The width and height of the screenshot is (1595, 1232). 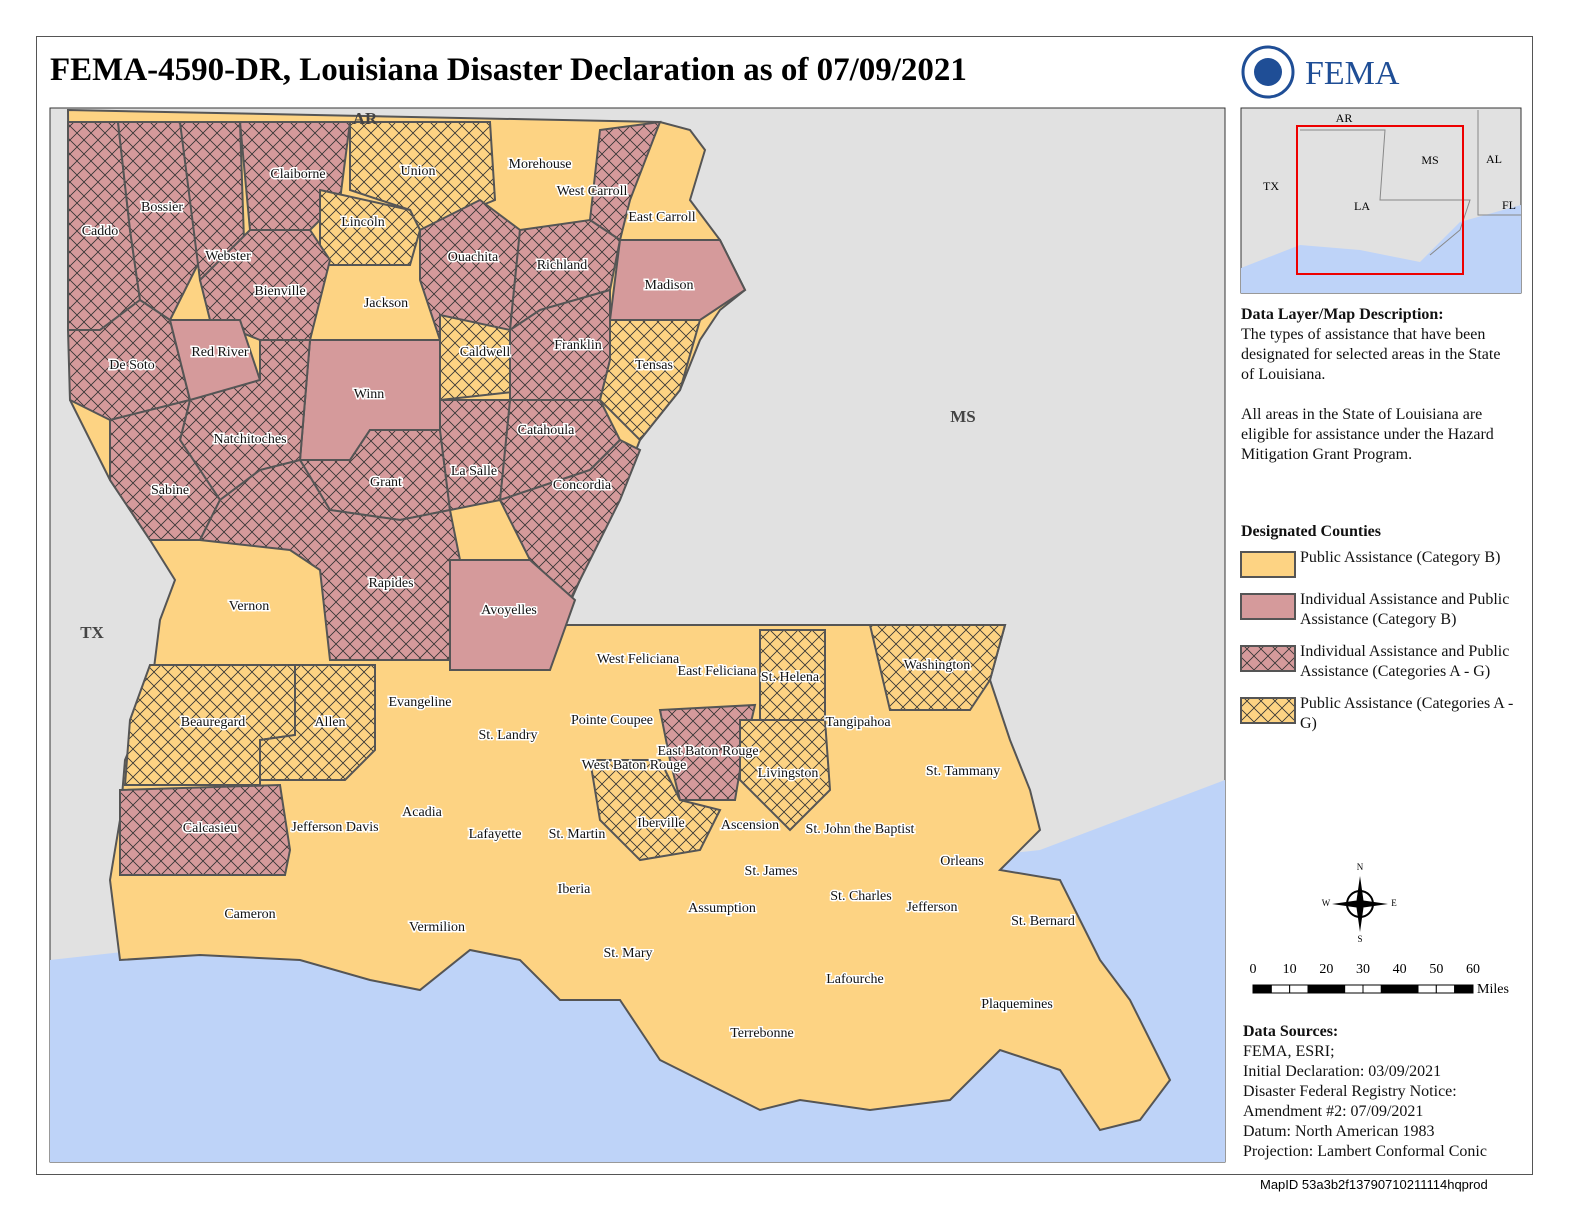 What do you see at coordinates (574, 889) in the screenshot?
I see `parish-label: Iberia` at bounding box center [574, 889].